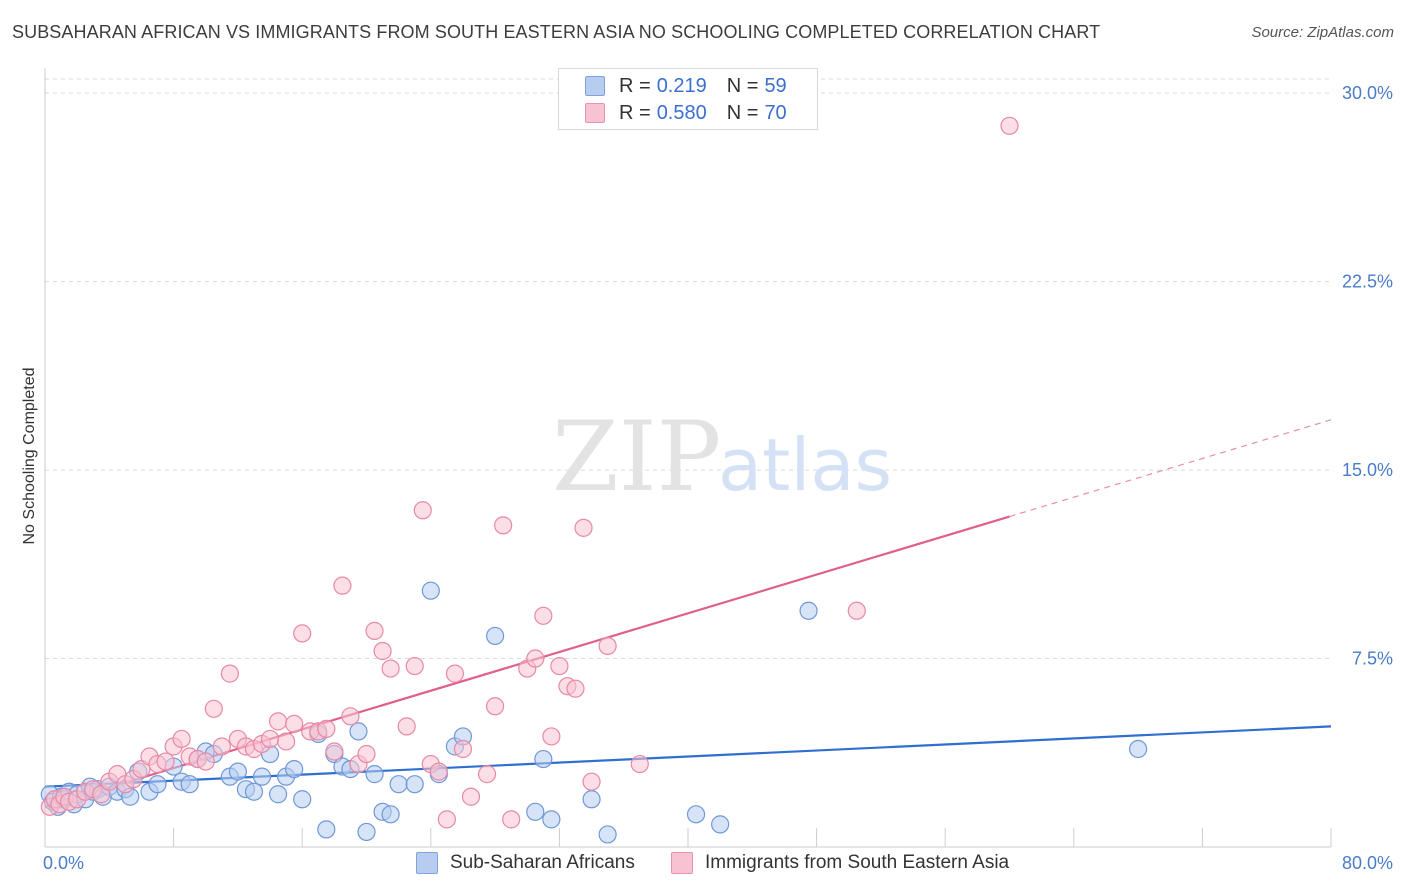 The width and height of the screenshot is (1406, 892). What do you see at coordinates (805, 465) in the screenshot?
I see `watermark-atlas: atlas` at bounding box center [805, 465].